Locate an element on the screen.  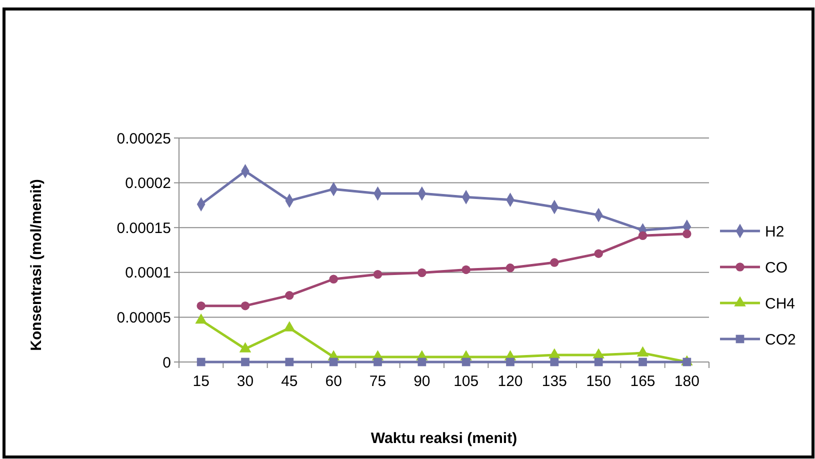
x-axis-title: Waktu reaksi (menit) is located at coordinates (444, 438).